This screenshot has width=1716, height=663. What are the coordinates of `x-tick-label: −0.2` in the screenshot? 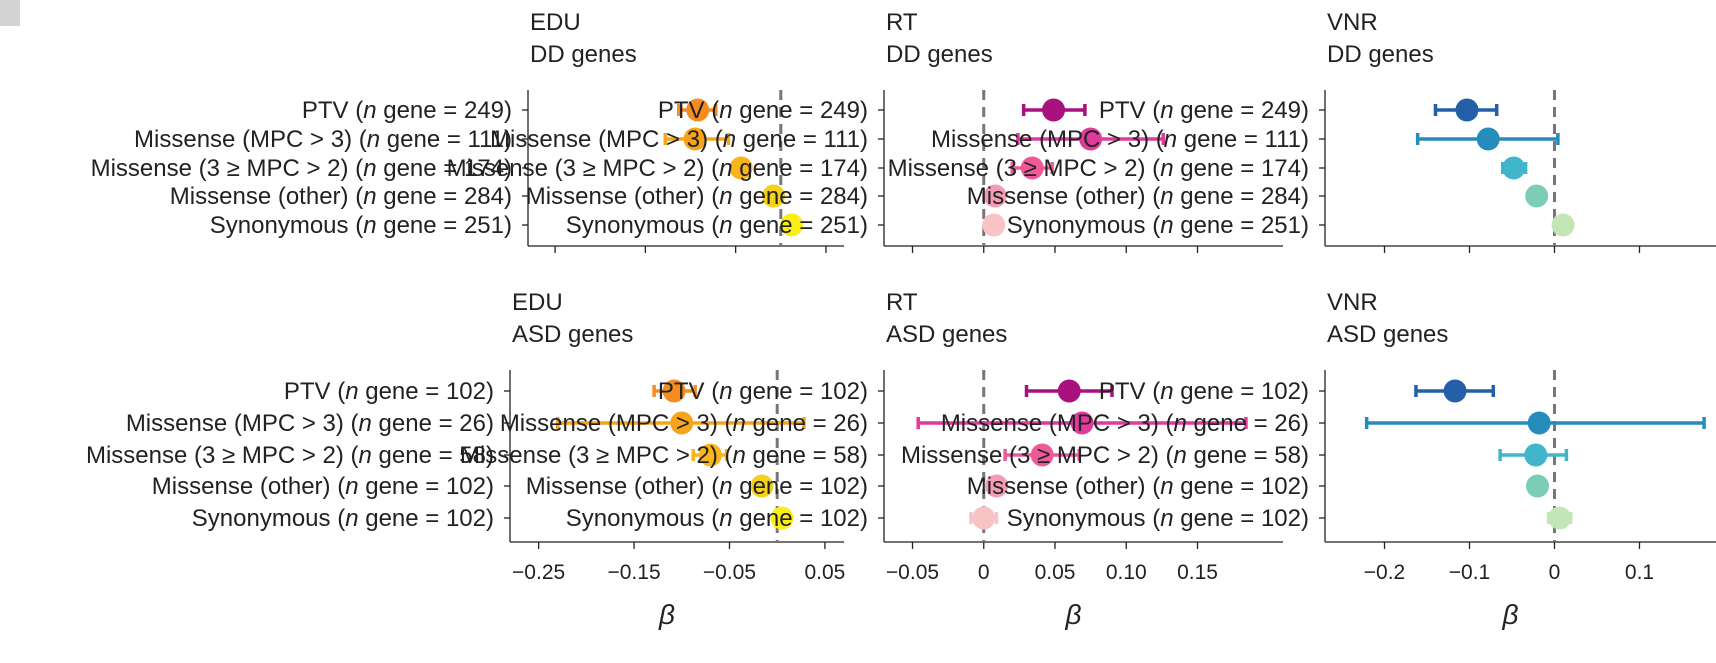 It's located at (1384, 572).